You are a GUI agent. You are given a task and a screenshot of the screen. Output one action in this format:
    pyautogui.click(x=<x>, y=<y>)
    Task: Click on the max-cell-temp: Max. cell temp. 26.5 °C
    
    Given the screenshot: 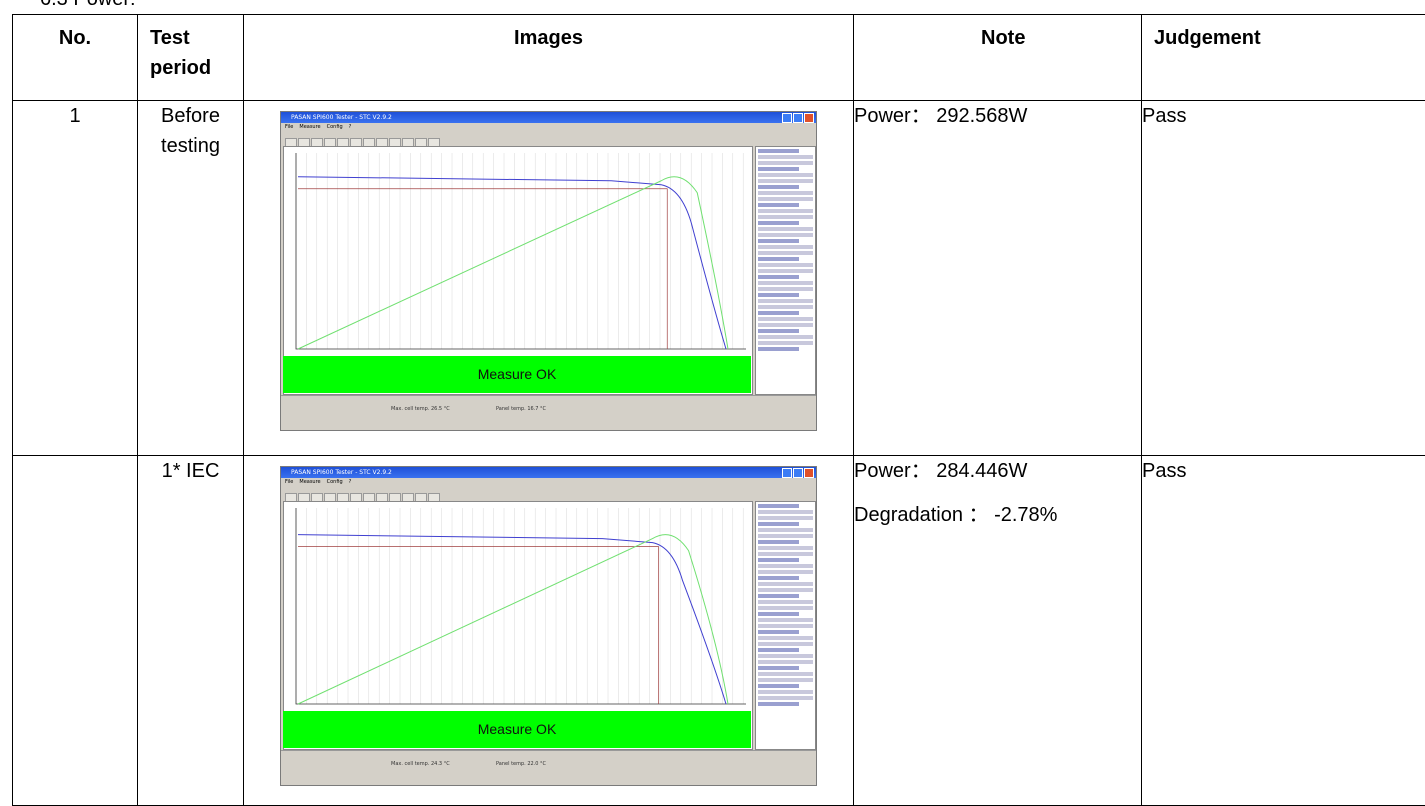 What is the action you would take?
    pyautogui.click(x=420, y=409)
    